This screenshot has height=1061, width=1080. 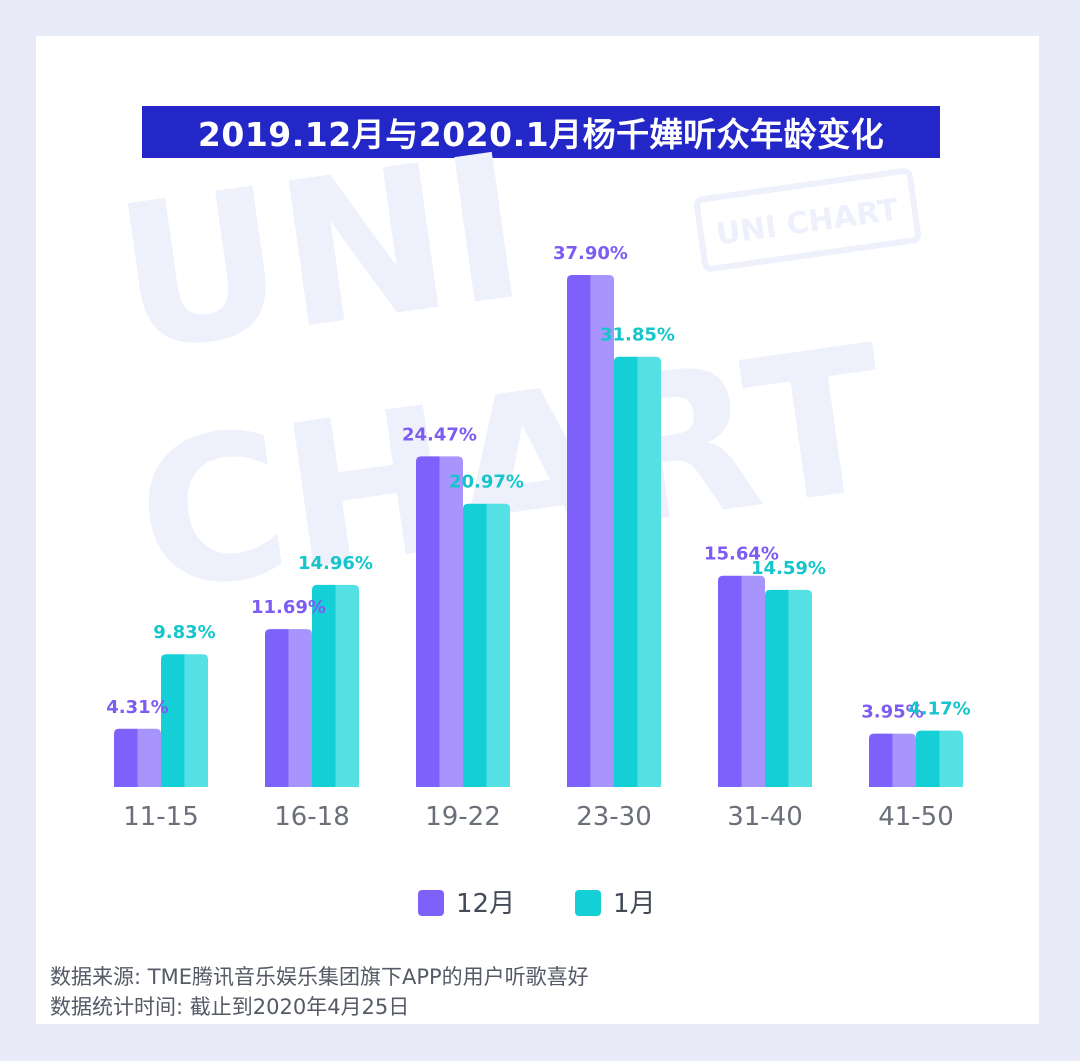 What do you see at coordinates (928, 758) in the screenshot?
I see `bar-jan-41-50-left` at bounding box center [928, 758].